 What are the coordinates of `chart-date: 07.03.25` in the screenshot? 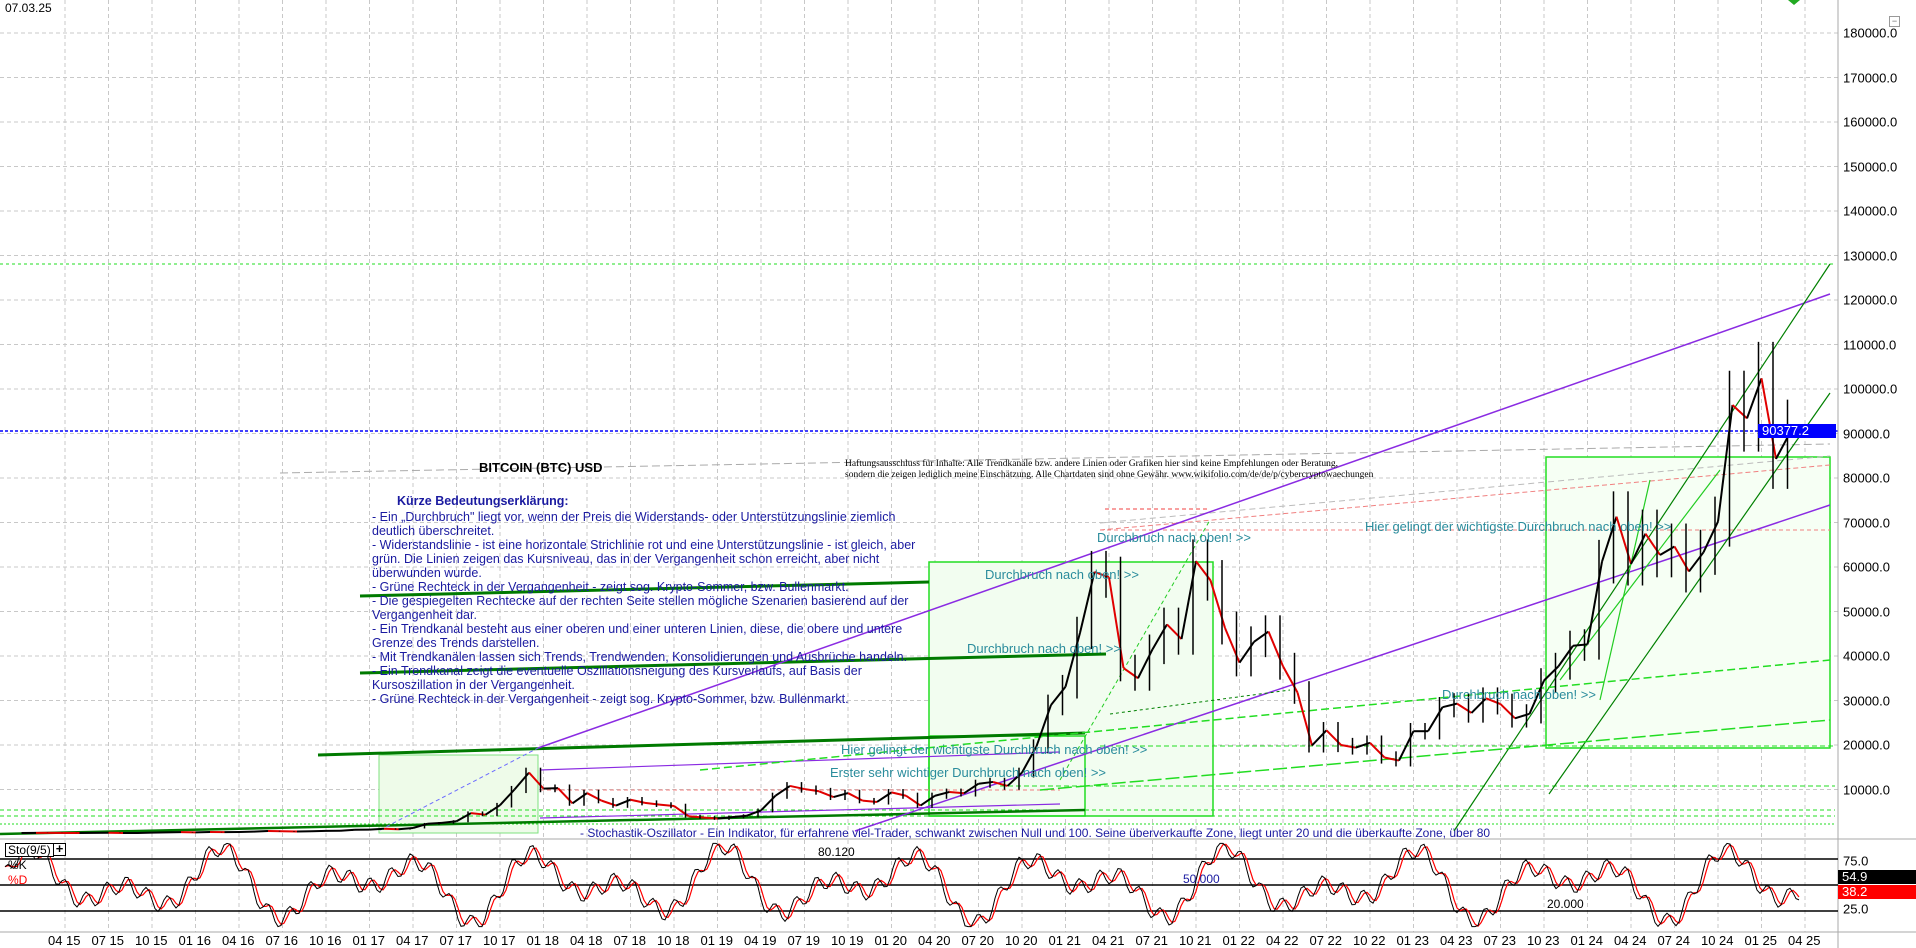 It's located at (28, 8).